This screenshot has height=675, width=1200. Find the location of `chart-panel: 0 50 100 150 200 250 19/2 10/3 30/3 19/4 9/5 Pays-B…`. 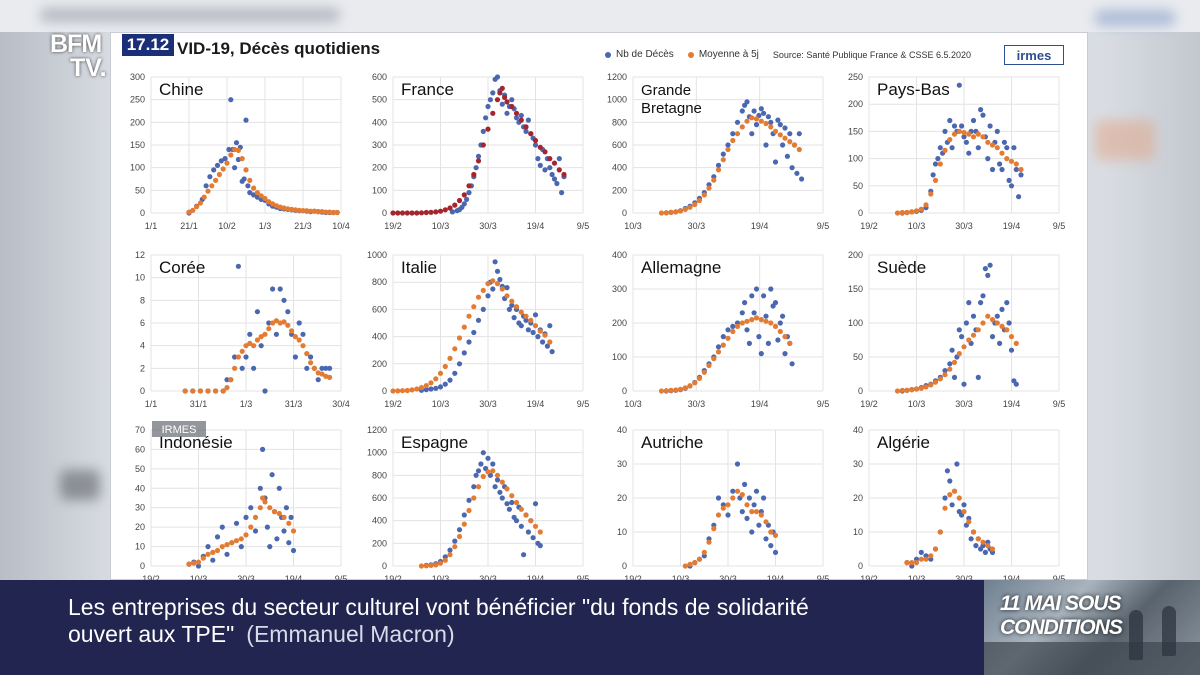

chart-panel: 0 50 100 150 200 250 19/2 10/3 30/3 19/4 9/5 Pays-B… is located at coordinates (956, 151).